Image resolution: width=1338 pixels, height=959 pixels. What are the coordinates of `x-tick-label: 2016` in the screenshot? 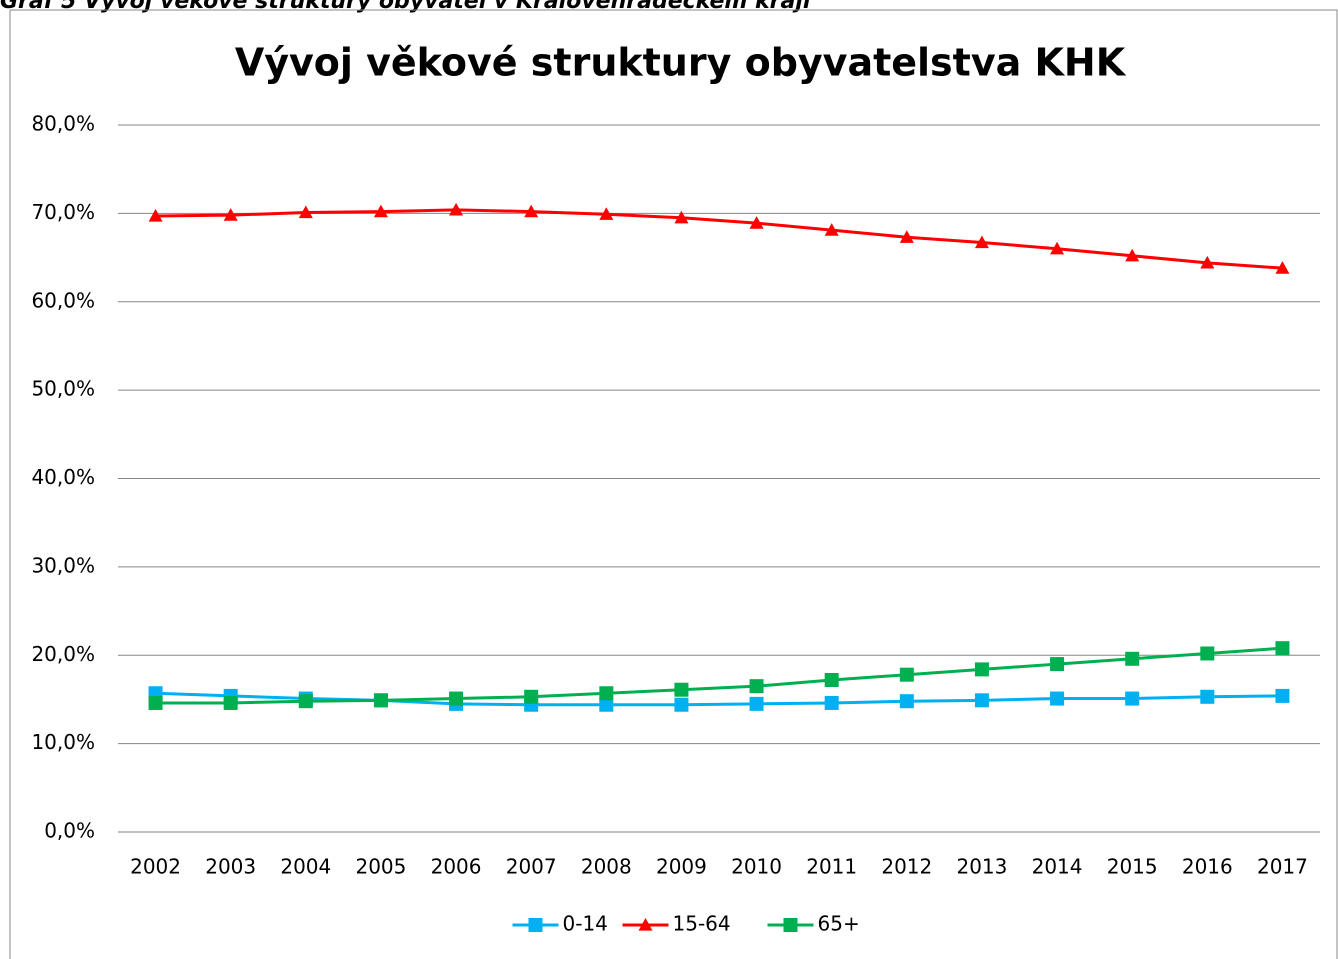 It's located at (1207, 867).